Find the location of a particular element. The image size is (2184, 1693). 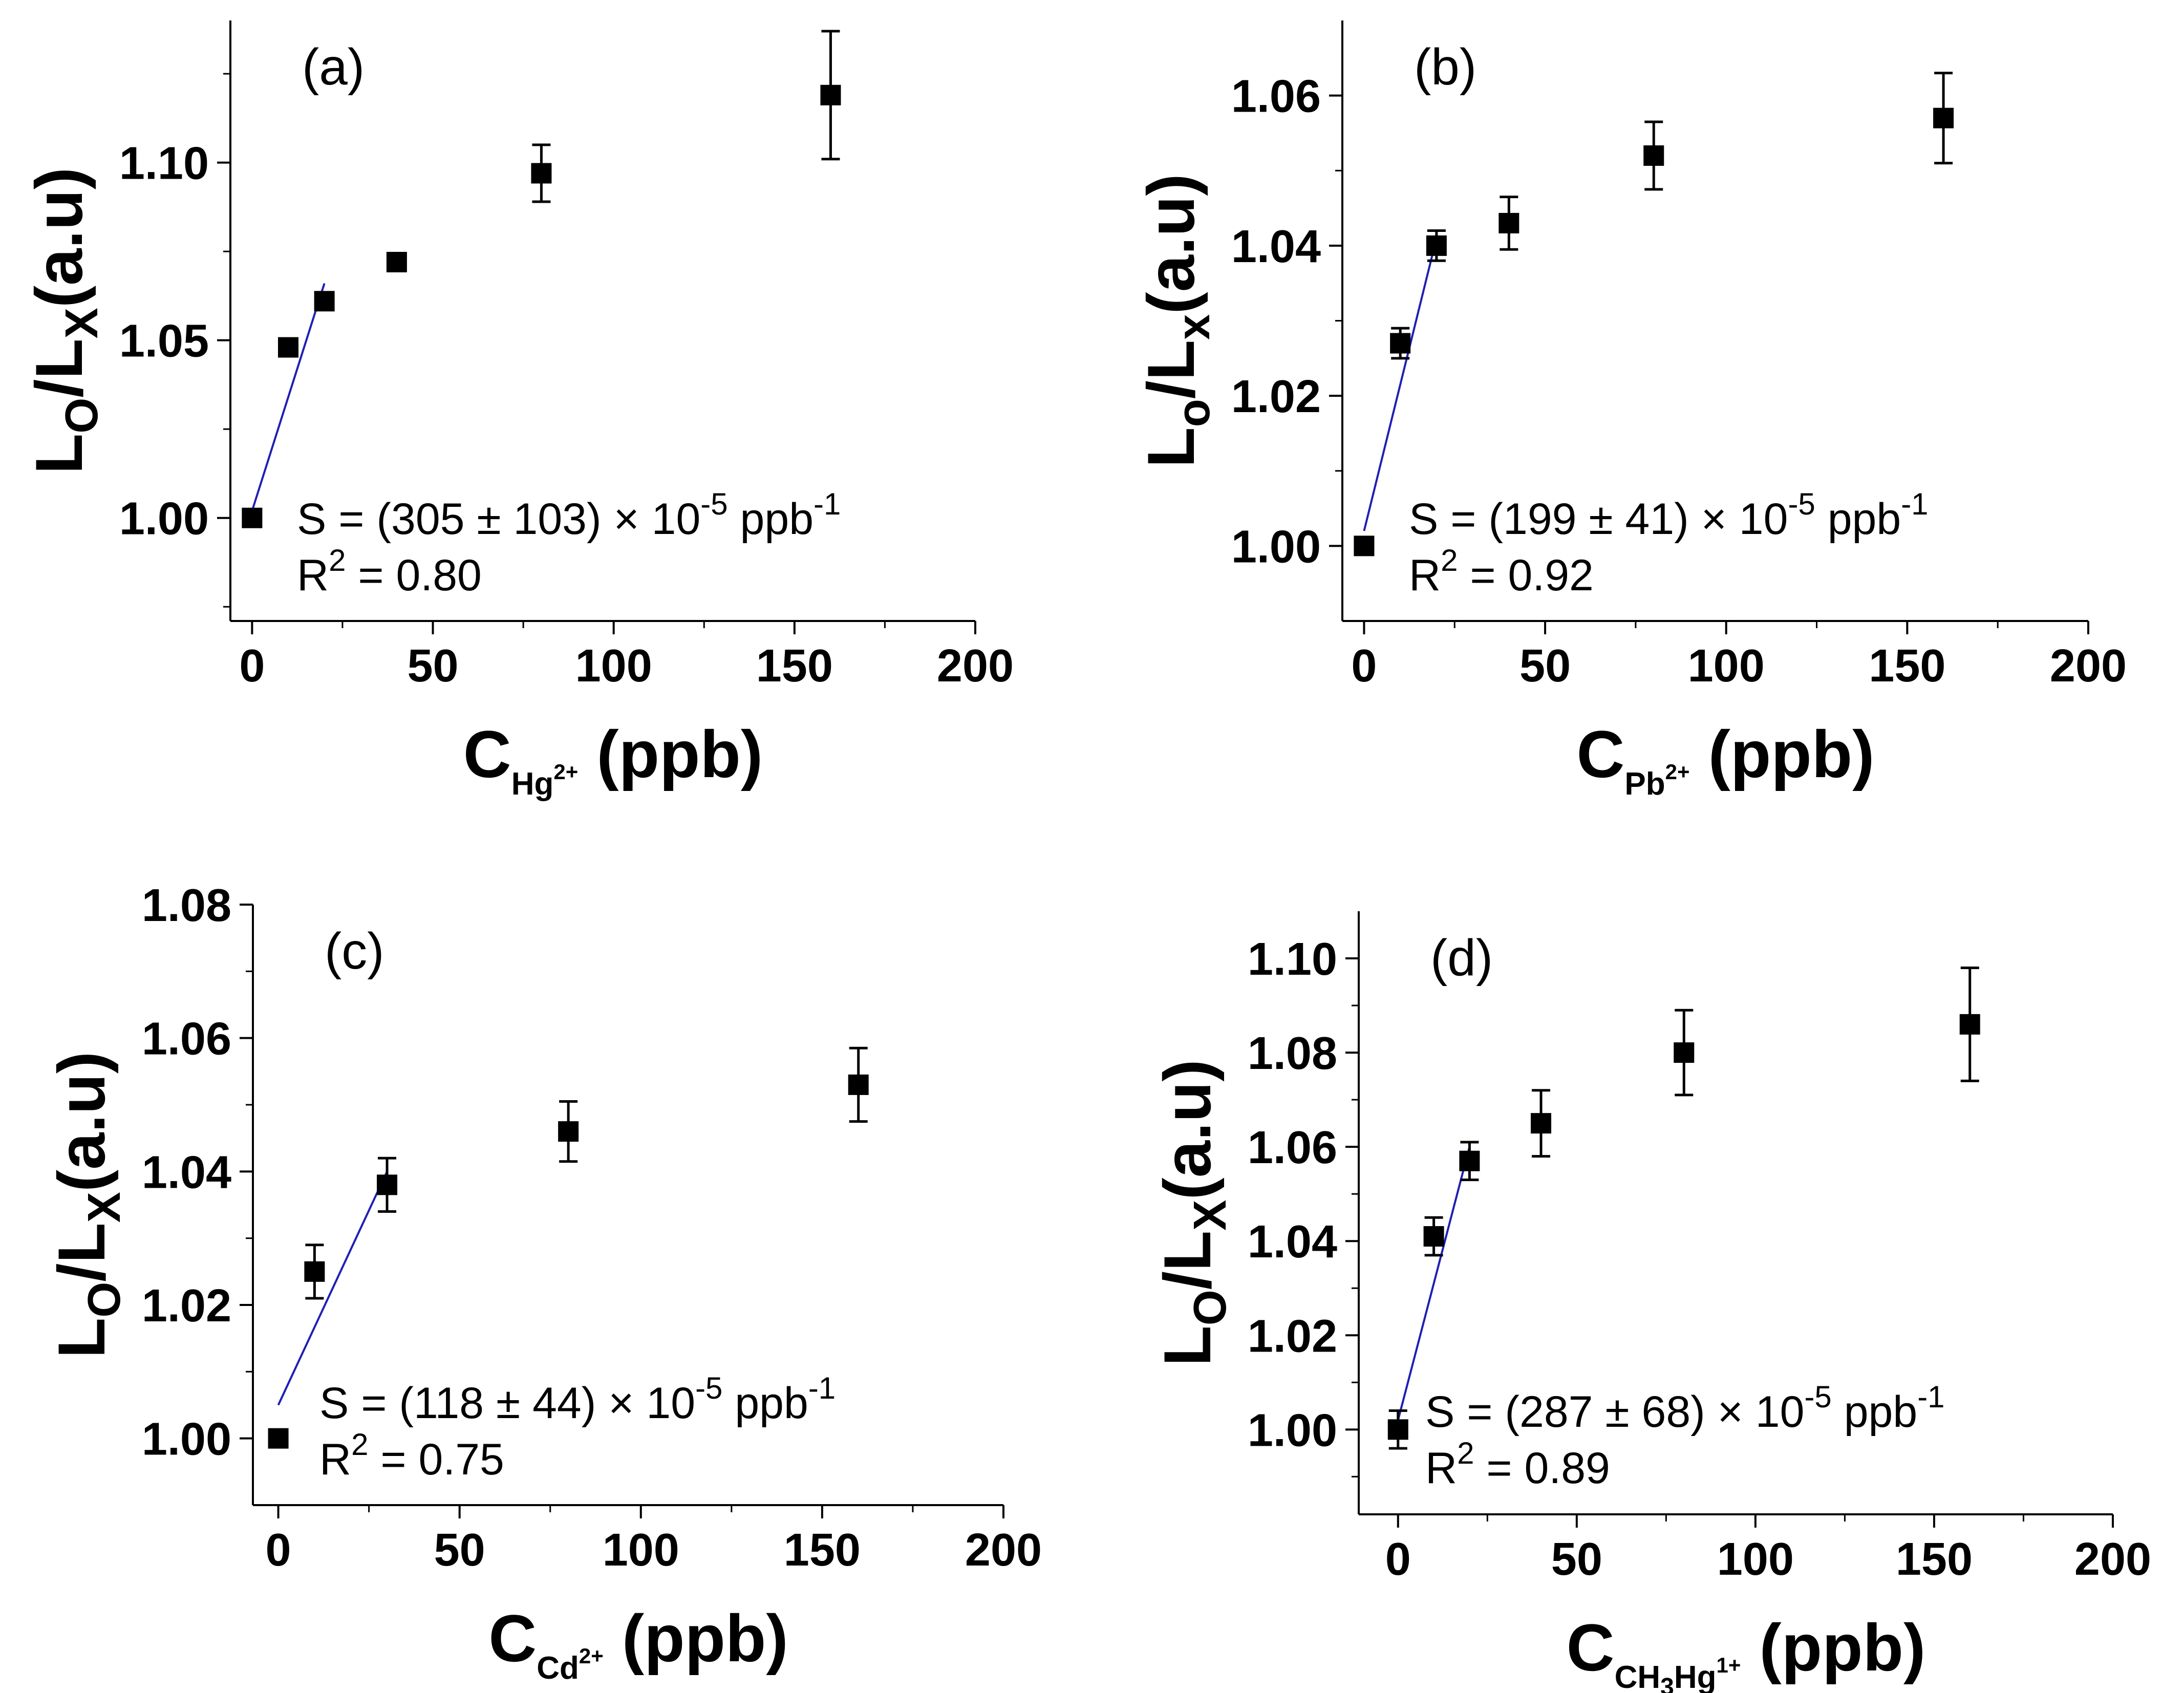

x-axis-label: CCd2+ (ppb) is located at coordinates (638, 1644).